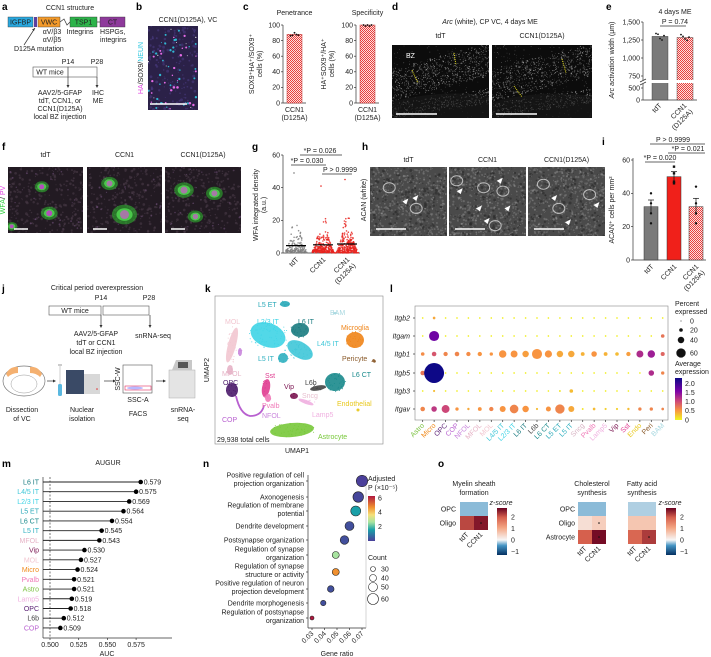 This screenshot has width=711, height=657. I want to click on y-tick-label: 100, so click(274, 25).